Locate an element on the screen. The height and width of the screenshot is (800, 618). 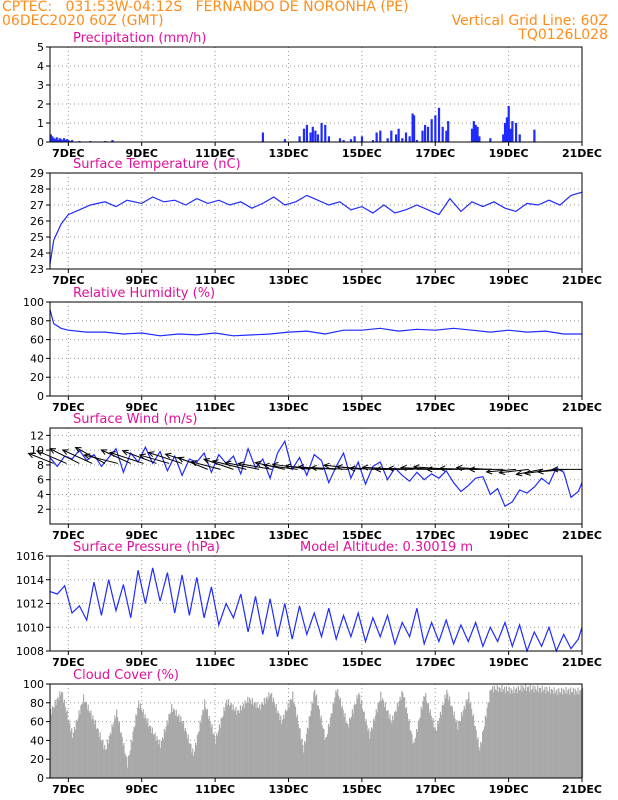
header-date: 06DEC2020 60Z (GMT) is located at coordinates (83, 21).